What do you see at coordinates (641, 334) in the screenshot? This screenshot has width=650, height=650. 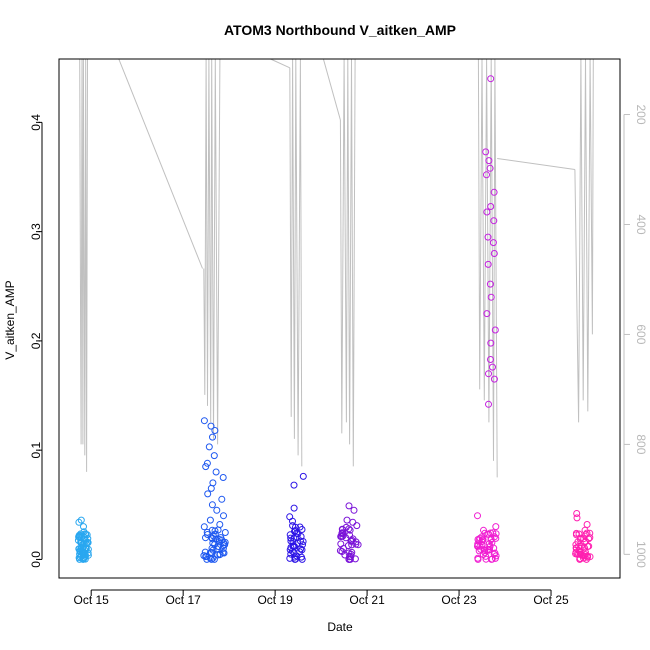 I see `right-y-tick-label: 600` at bounding box center [641, 334].